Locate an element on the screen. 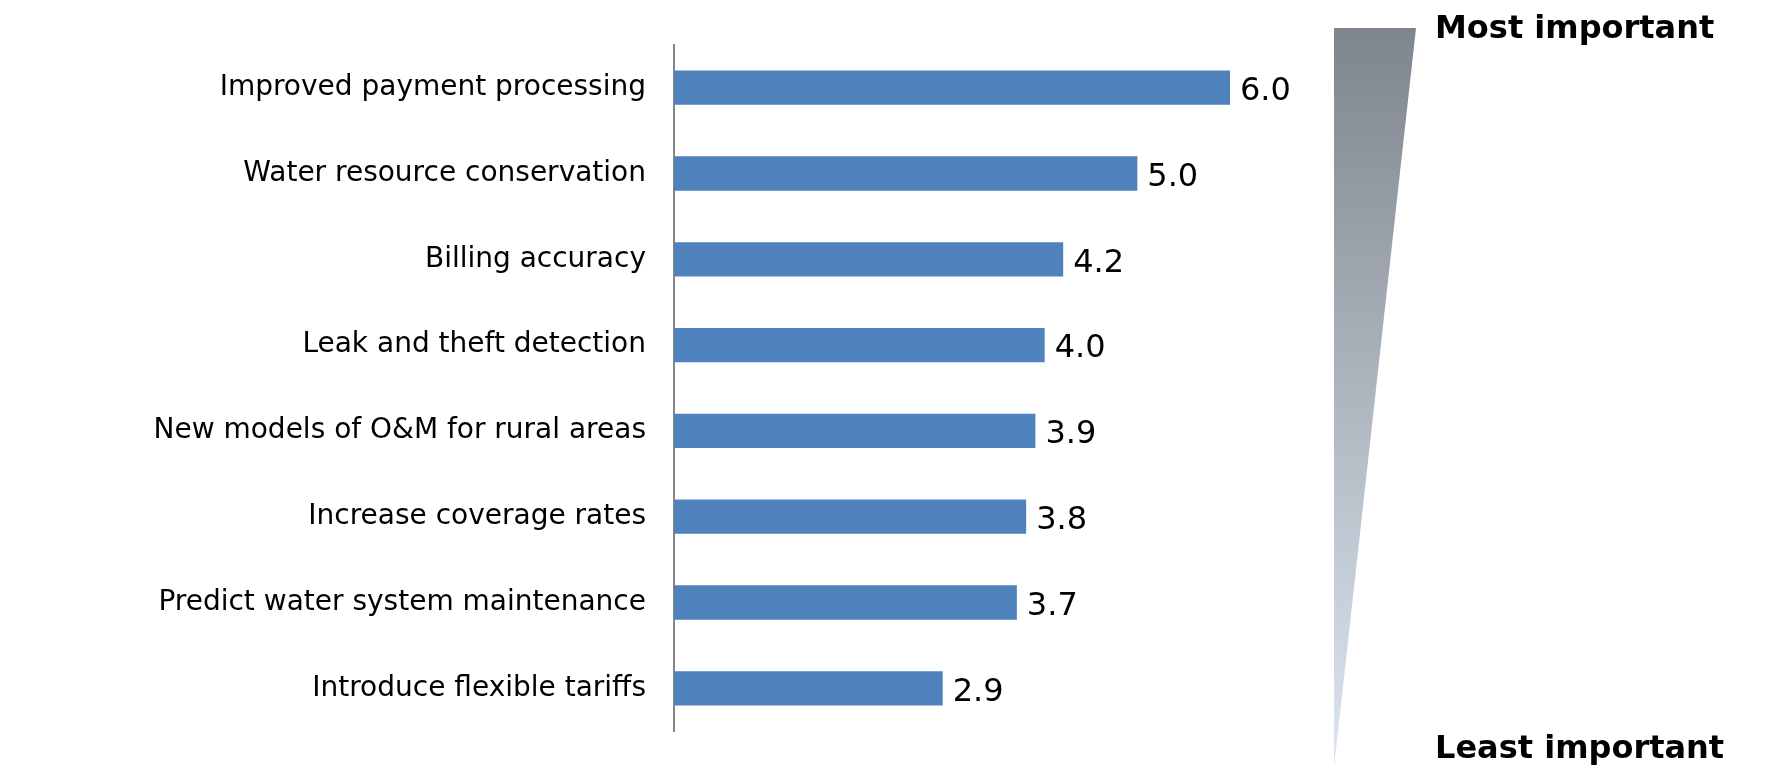 This screenshot has width=1769, height=776. data-label: 3.8 is located at coordinates (1062, 518).